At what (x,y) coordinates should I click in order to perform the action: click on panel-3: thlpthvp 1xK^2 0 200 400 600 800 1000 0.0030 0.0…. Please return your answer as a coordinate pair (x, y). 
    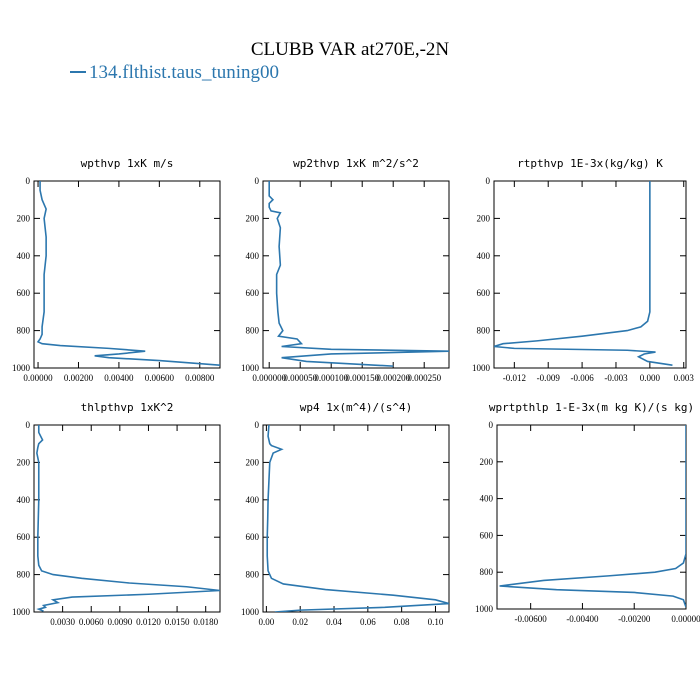
    Looking at the image, I should click on (116, 514).